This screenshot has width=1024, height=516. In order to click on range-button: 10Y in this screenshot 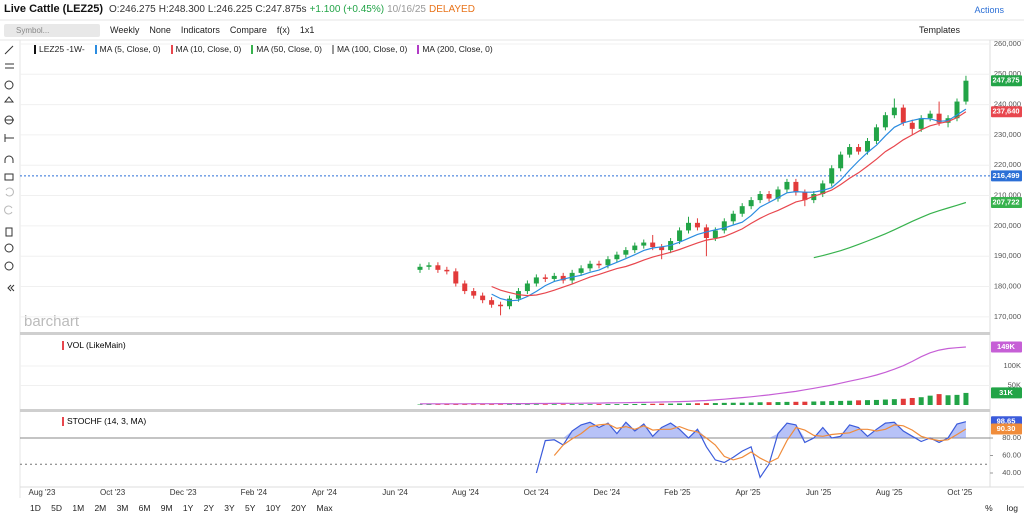, I will do `click(273, 508)`.